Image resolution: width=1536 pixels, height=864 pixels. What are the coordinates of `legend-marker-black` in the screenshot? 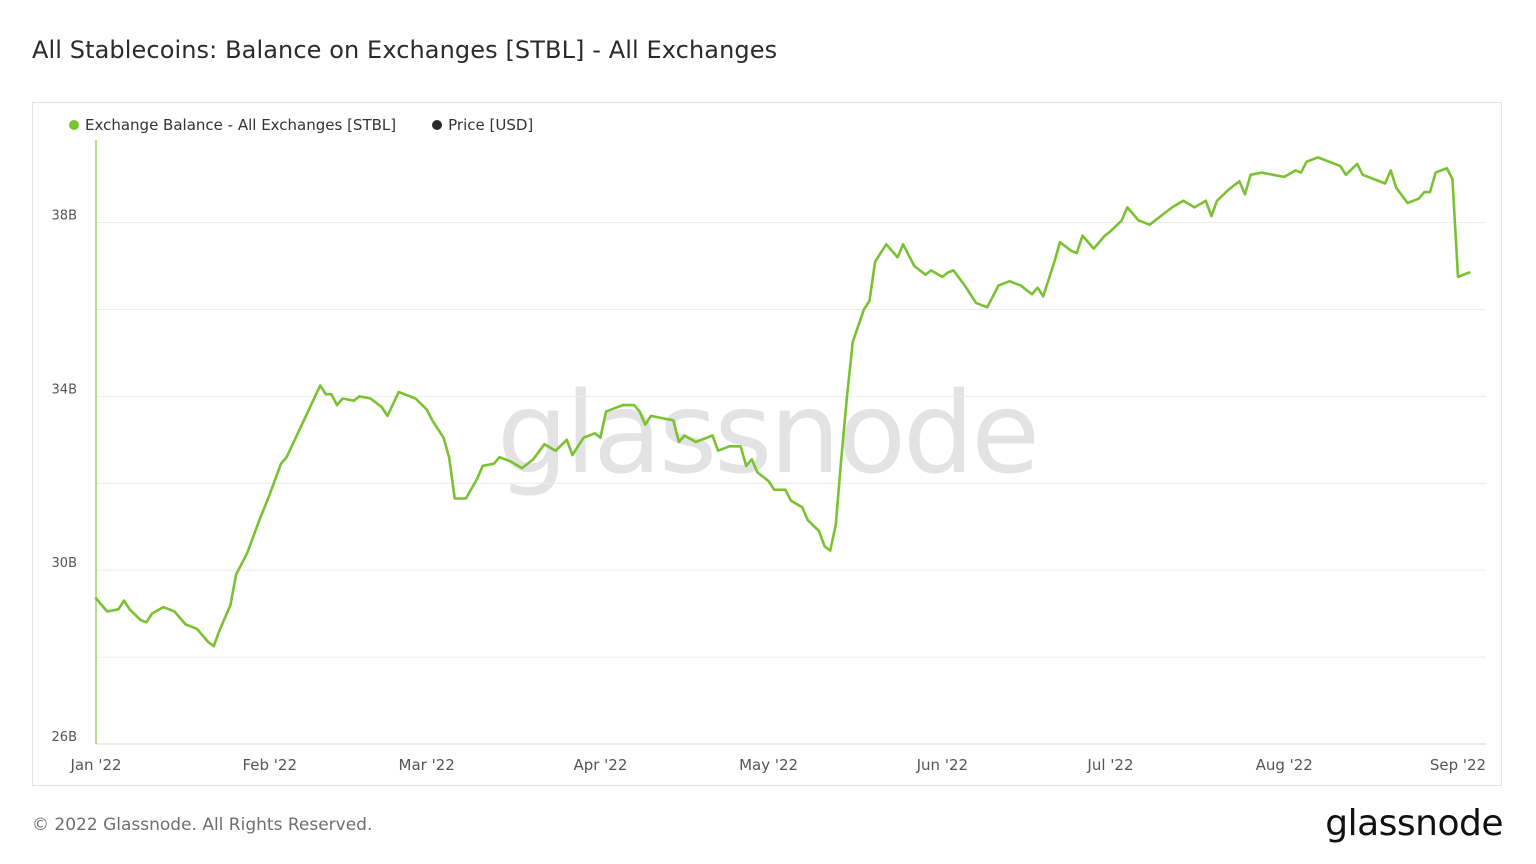 It's located at (437, 125).